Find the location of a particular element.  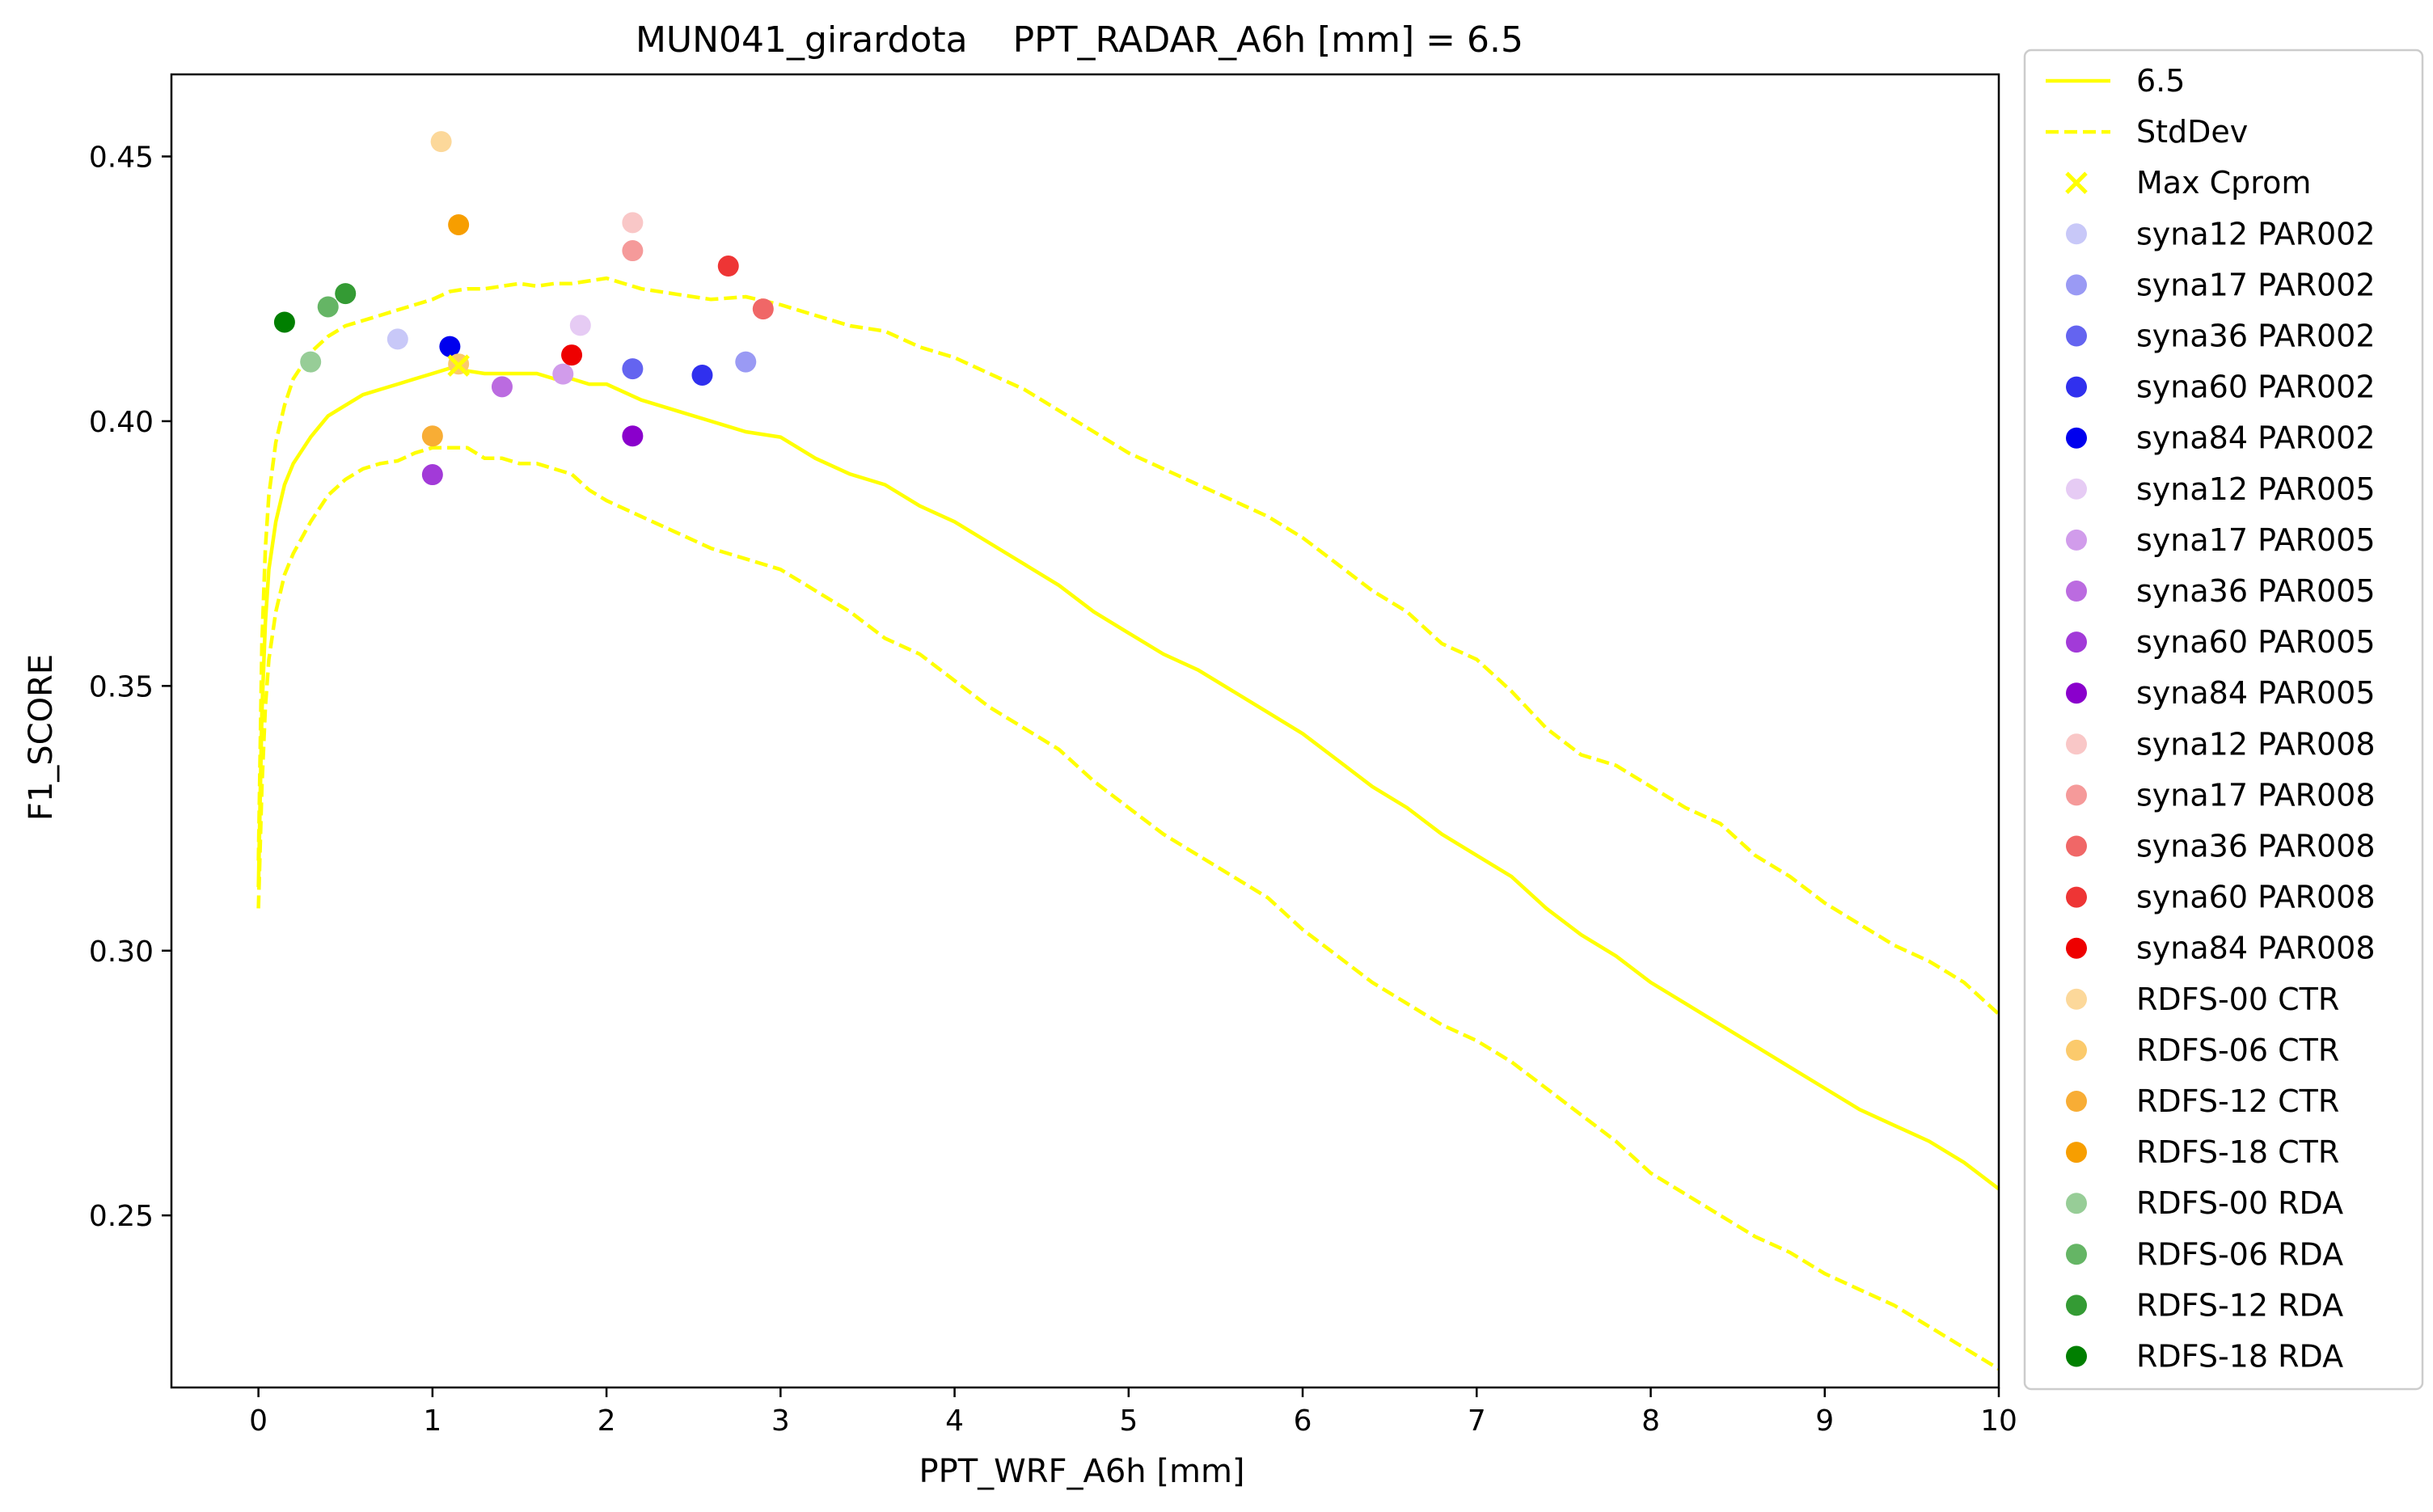

point-syna60-par005 is located at coordinates (432, 475).